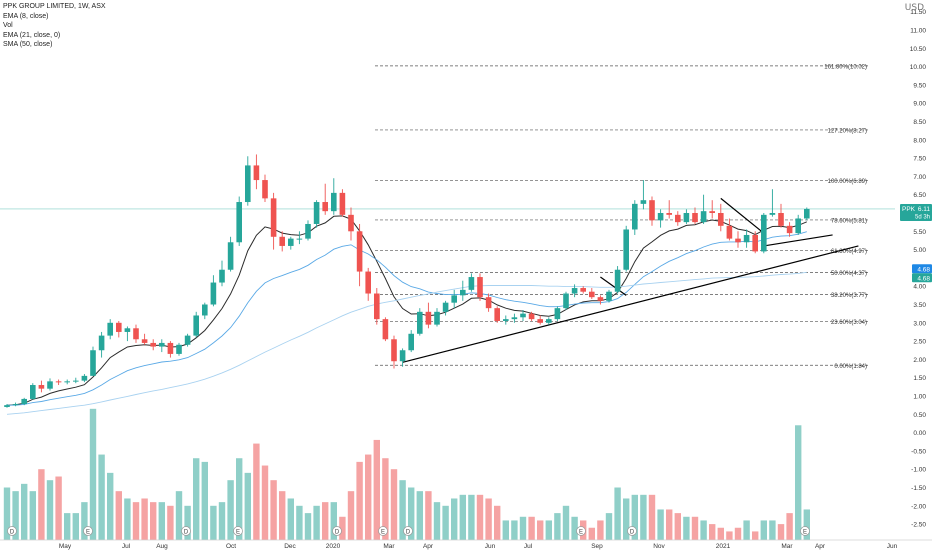 The height and width of the screenshot is (550, 932). What do you see at coordinates (26, 16) in the screenshot?
I see `legend-ema8: EMA (8, close)` at bounding box center [26, 16].